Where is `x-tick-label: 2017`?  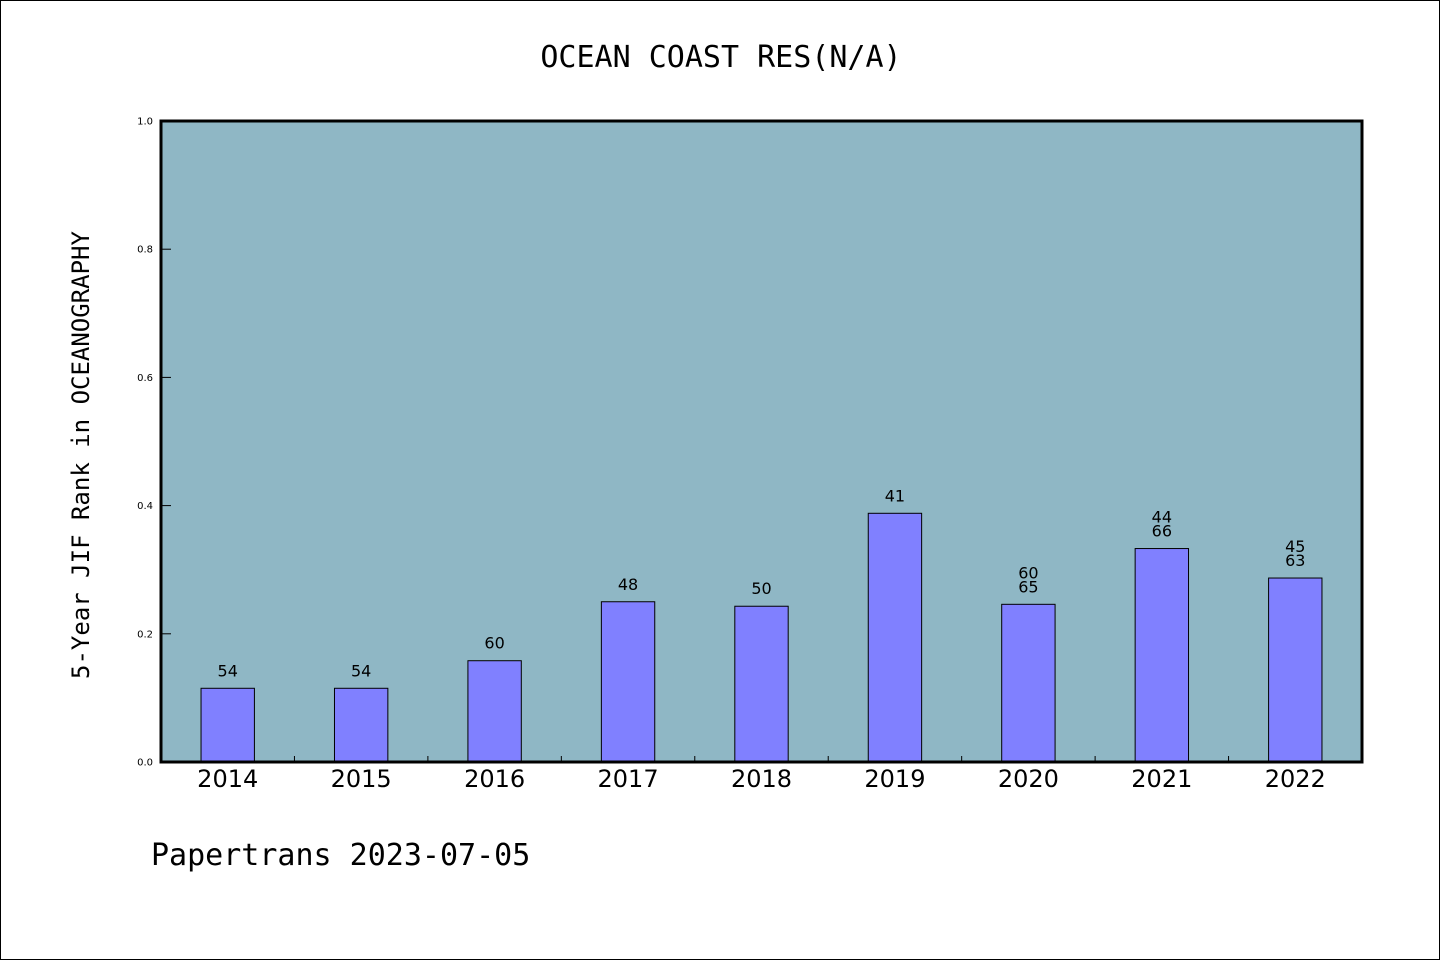
x-tick-label: 2017 is located at coordinates (628, 779).